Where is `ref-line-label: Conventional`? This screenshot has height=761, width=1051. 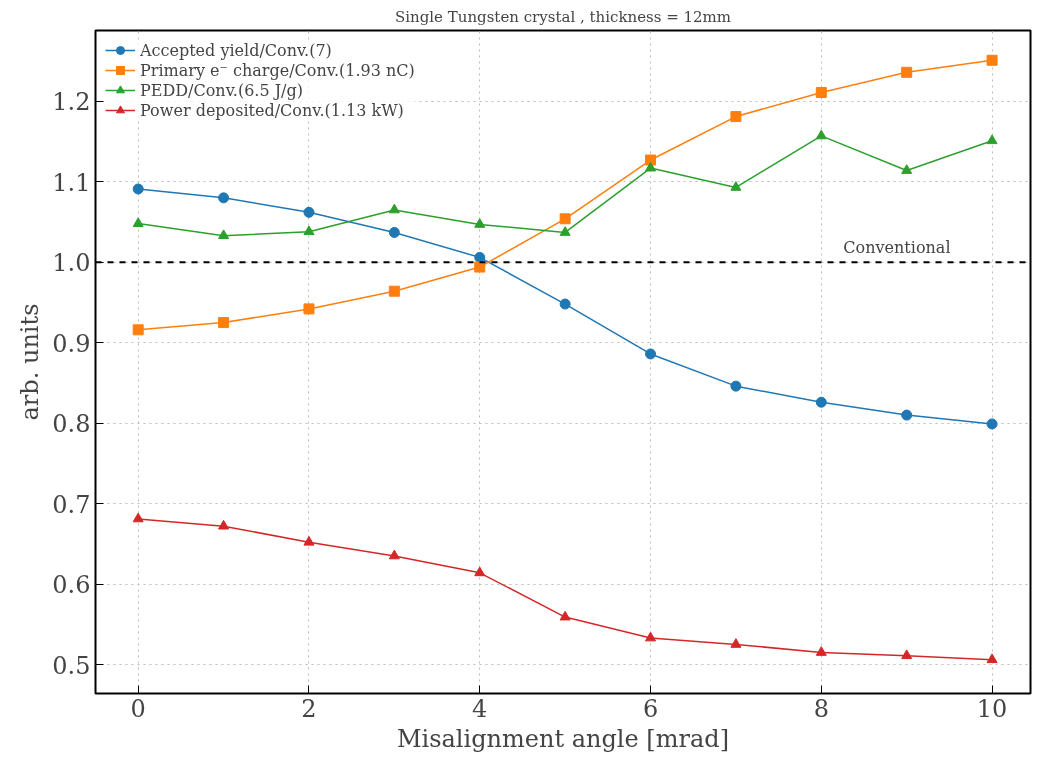 ref-line-label: Conventional is located at coordinates (897, 248).